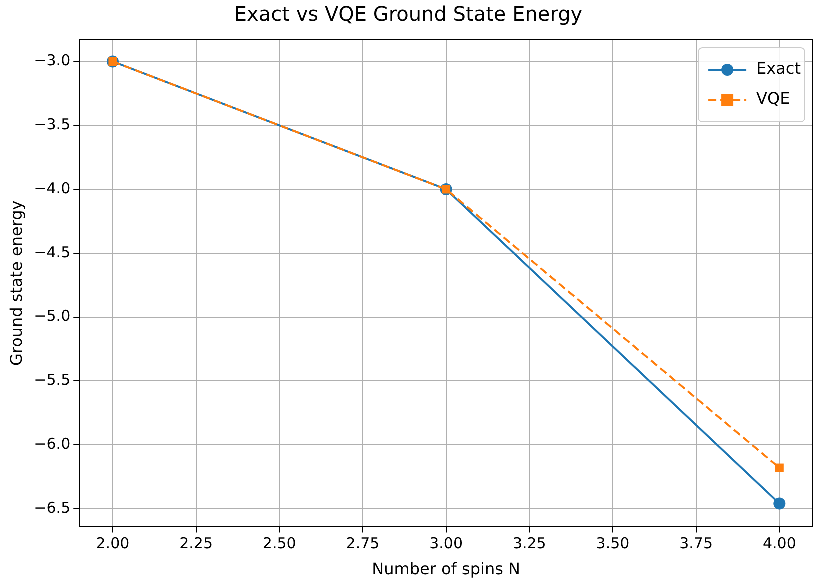 The height and width of the screenshot is (588, 821). Describe the element at coordinates (697, 543) in the screenshot. I see `x-tick-label: 3.75` at that location.